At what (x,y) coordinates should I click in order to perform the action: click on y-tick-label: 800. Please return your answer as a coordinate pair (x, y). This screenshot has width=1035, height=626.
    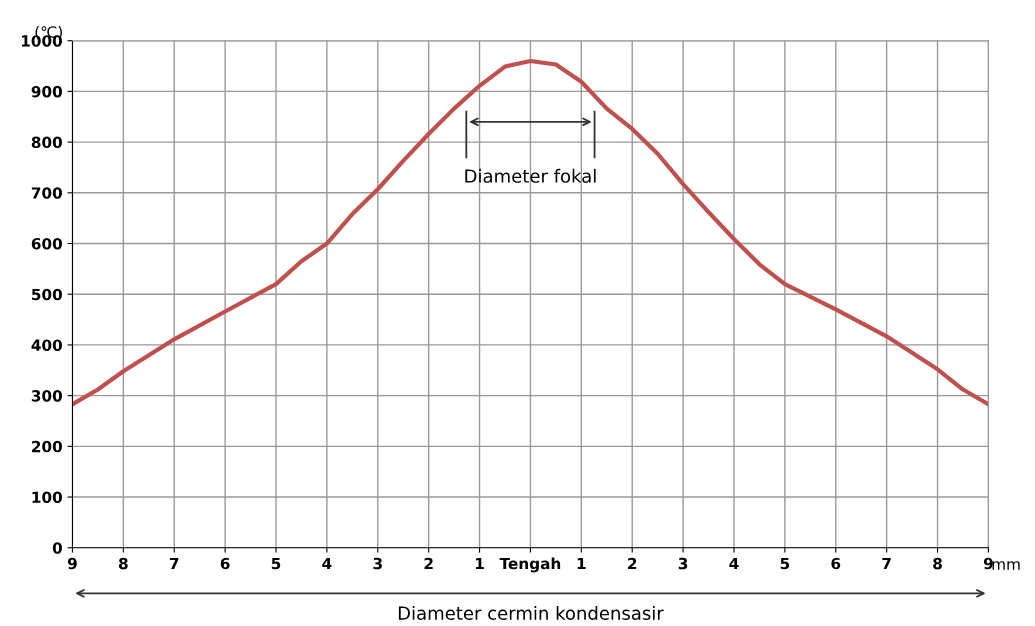
    Looking at the image, I should click on (46, 142).